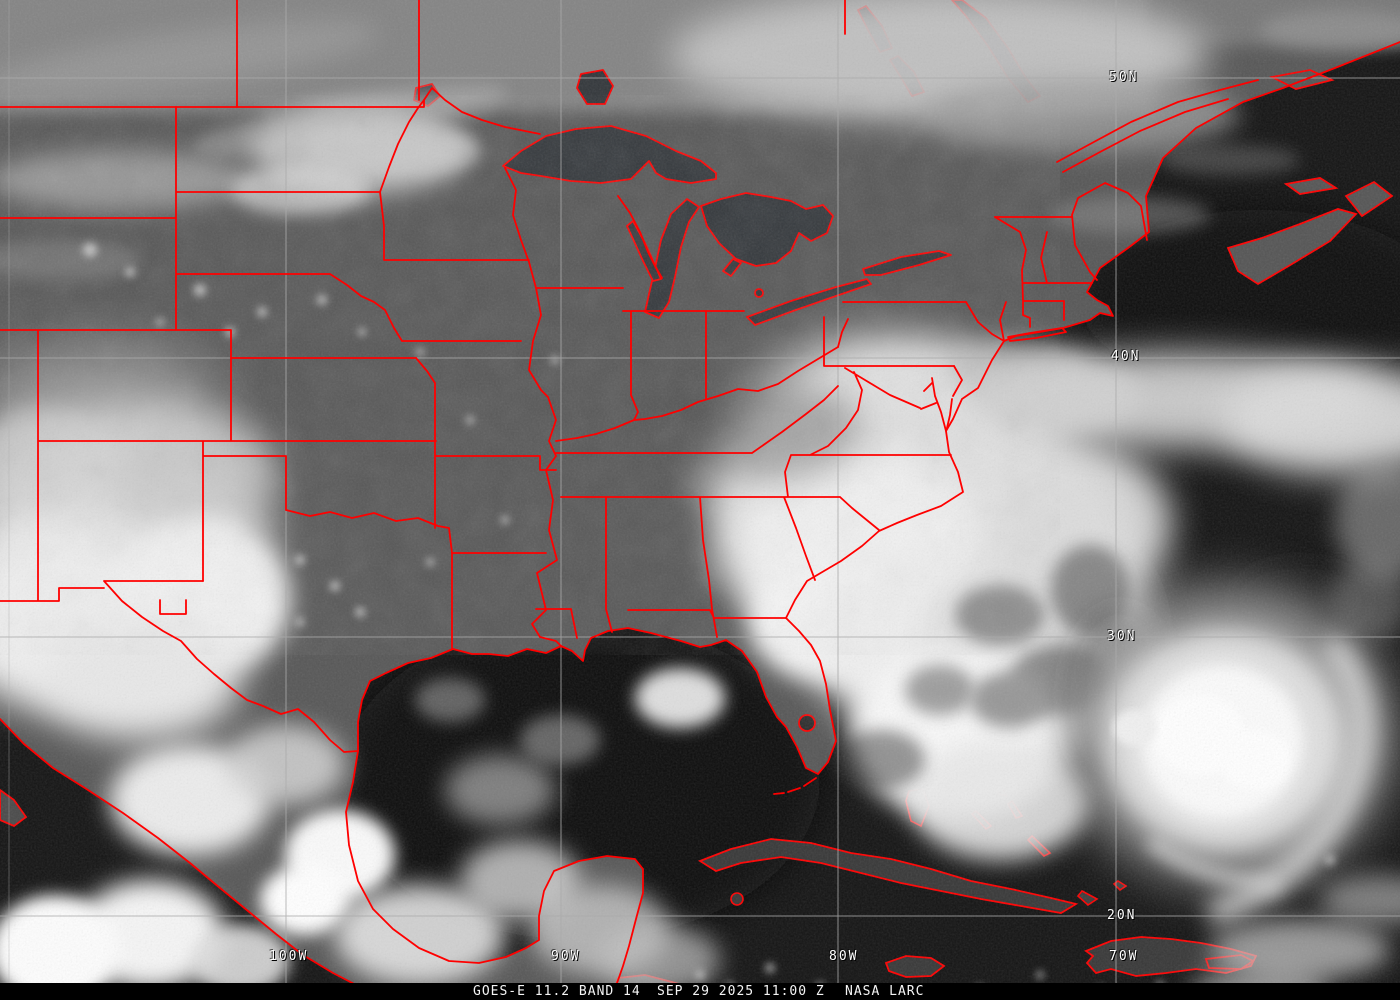 Image resolution: width=1400 pixels, height=1000 pixels. What do you see at coordinates (701, 503) in the screenshot?
I see `state-borders-south` at bounding box center [701, 503].